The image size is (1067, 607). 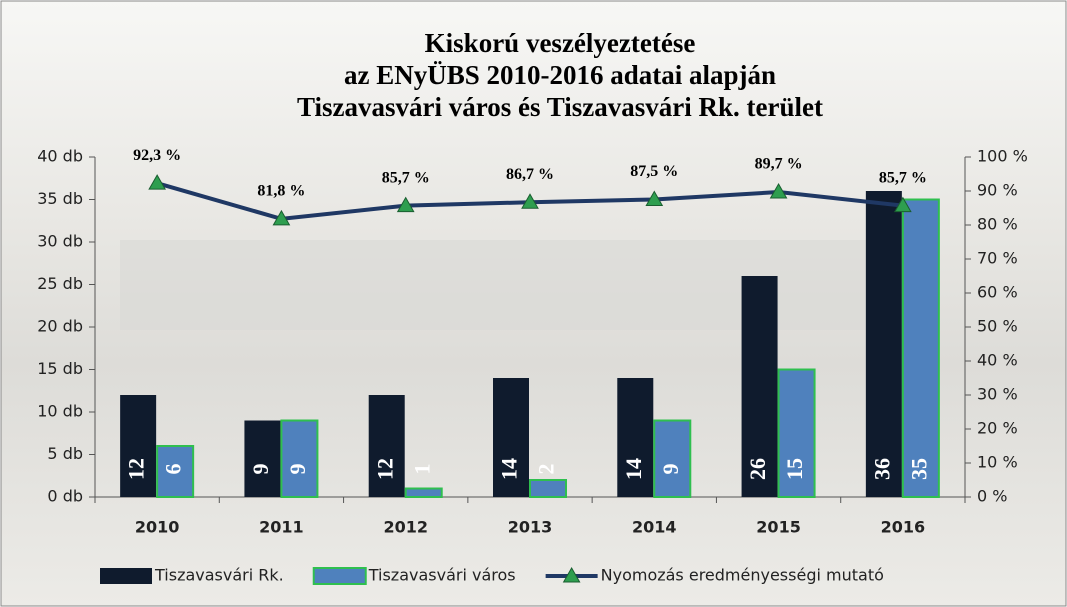 I want to click on data-label: 6, so click(x=173, y=469).